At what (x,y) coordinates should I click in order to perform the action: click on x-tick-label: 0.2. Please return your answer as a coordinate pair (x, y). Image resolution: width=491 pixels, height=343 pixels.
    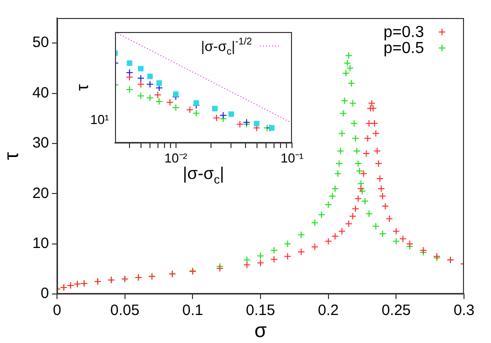
    Looking at the image, I should click on (328, 311).